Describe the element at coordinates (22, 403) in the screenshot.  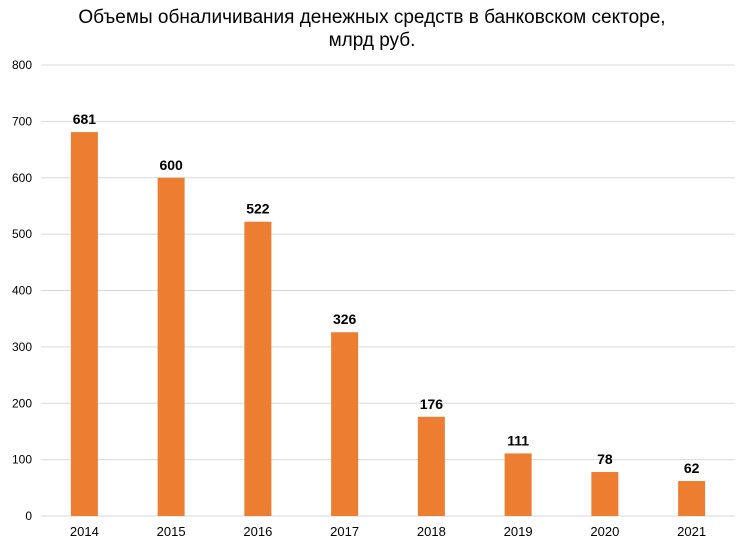
I see `y-tick-label: 200` at that location.